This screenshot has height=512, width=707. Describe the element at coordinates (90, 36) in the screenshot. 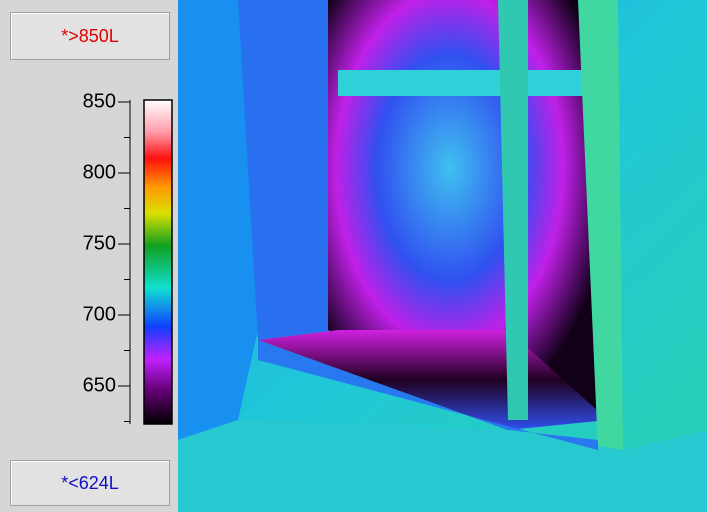

I see `upper-limit-label: *>850L` at that location.